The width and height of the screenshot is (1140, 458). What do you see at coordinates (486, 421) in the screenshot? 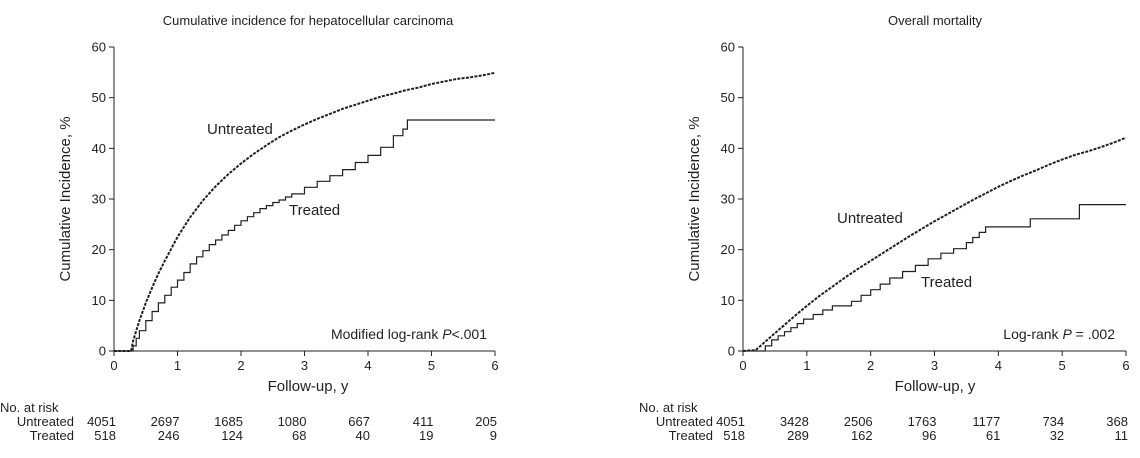
I see `risk-cell: 205` at bounding box center [486, 421].